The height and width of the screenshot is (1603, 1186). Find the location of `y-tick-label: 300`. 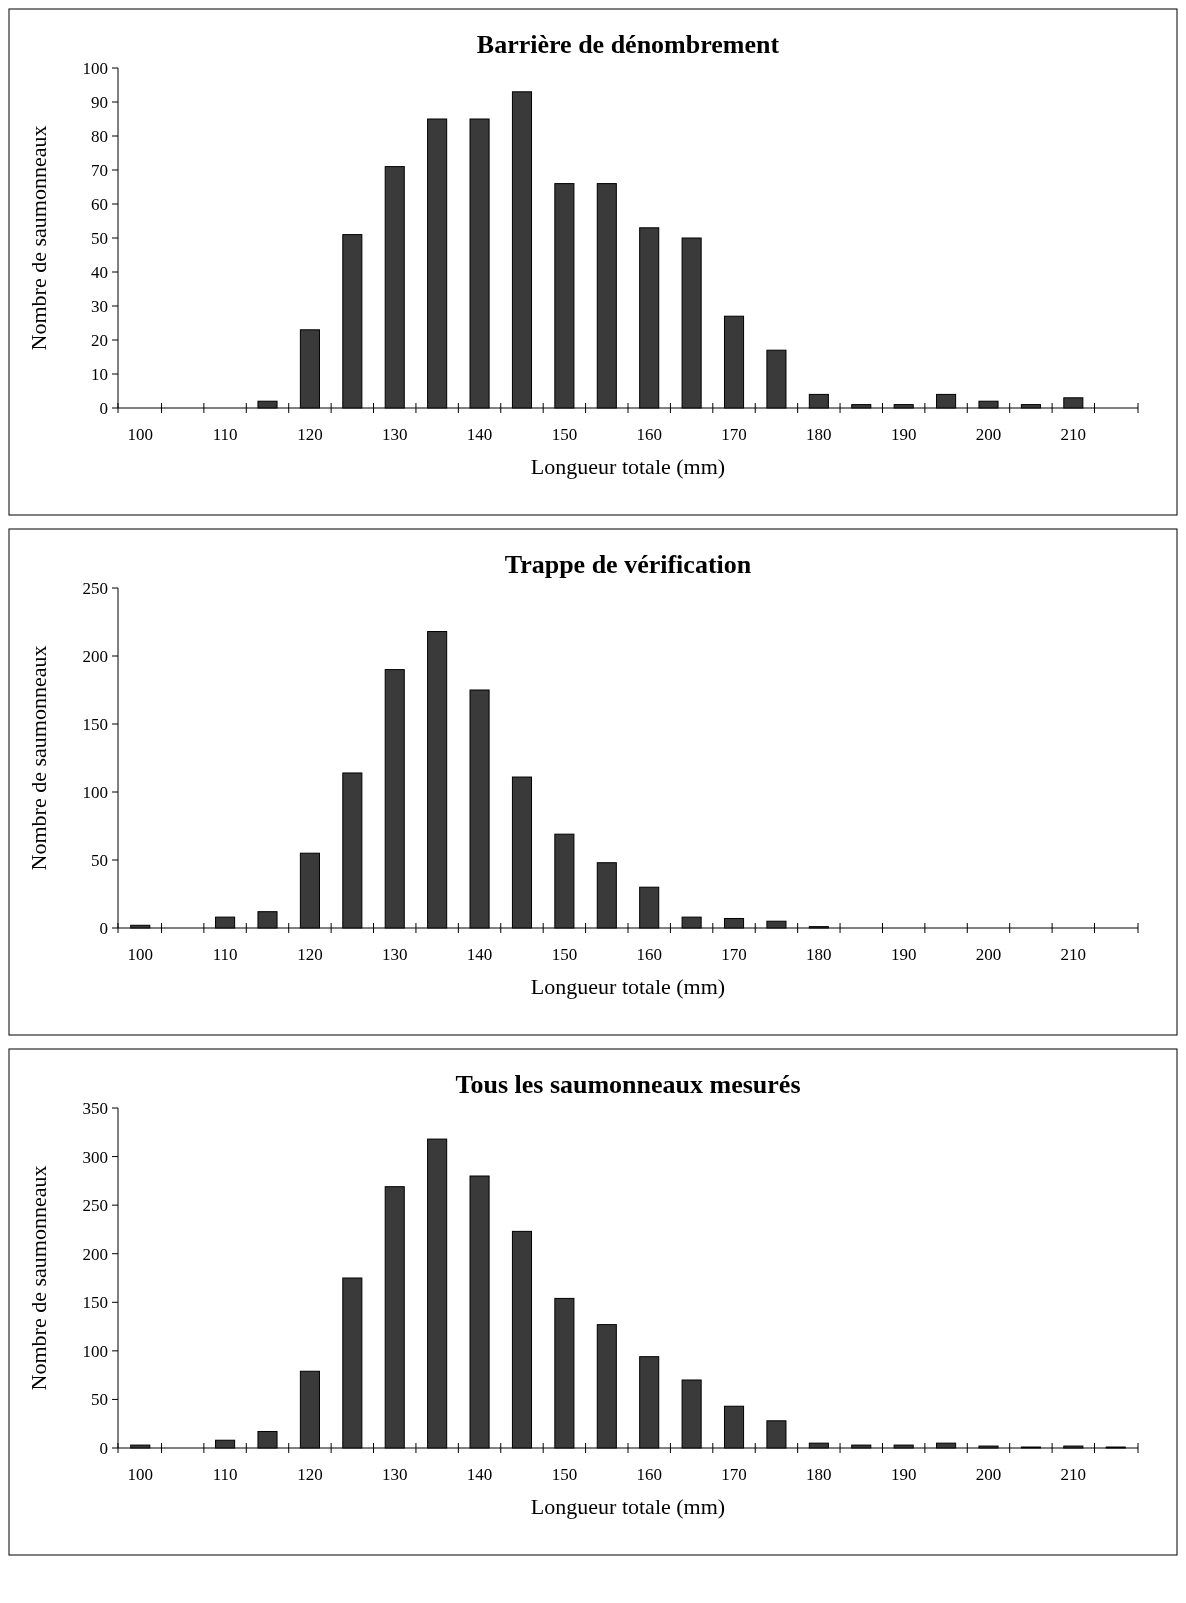

y-tick-label: 300 is located at coordinates (95, 1157).